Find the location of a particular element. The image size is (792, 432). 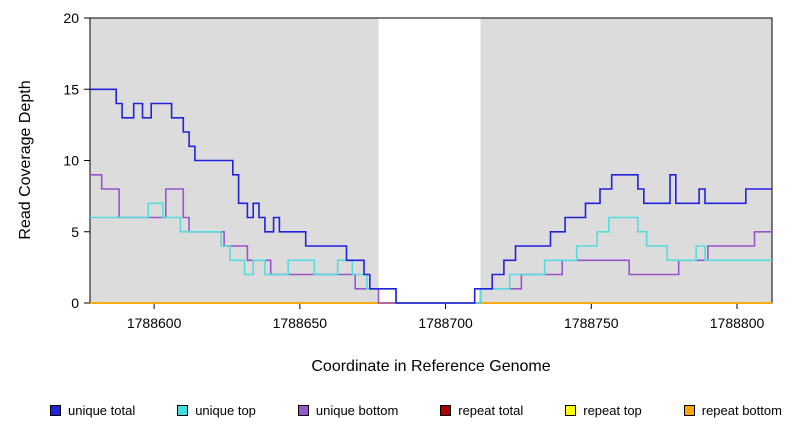

y-tick-label: 15 is located at coordinates (71, 89).